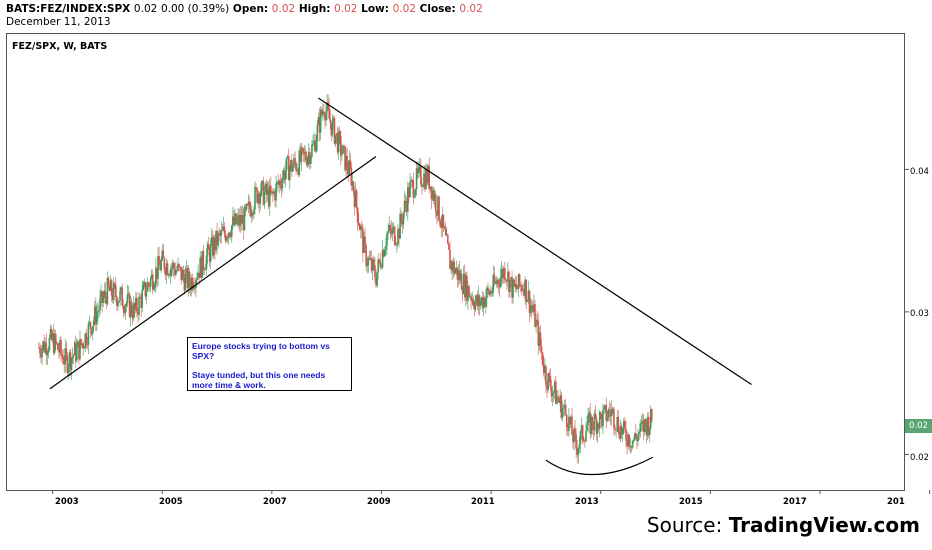 This screenshot has width=932, height=550. Describe the element at coordinates (58, 22) in the screenshot. I see `chart-date: December 11, 2013` at that location.